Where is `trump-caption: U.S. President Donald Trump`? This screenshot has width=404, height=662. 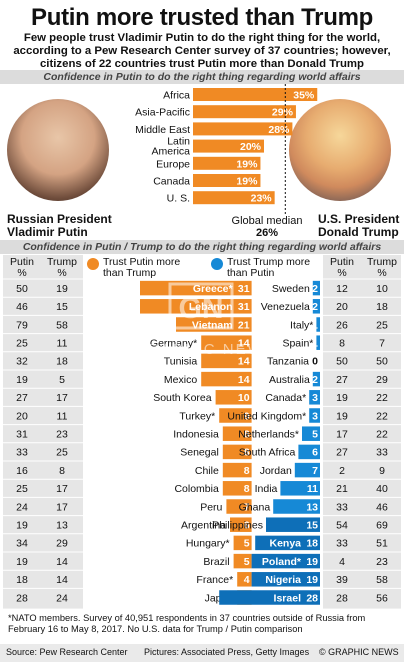
trump-caption: U.S. President Donald Trump is located at coordinates (358, 226).